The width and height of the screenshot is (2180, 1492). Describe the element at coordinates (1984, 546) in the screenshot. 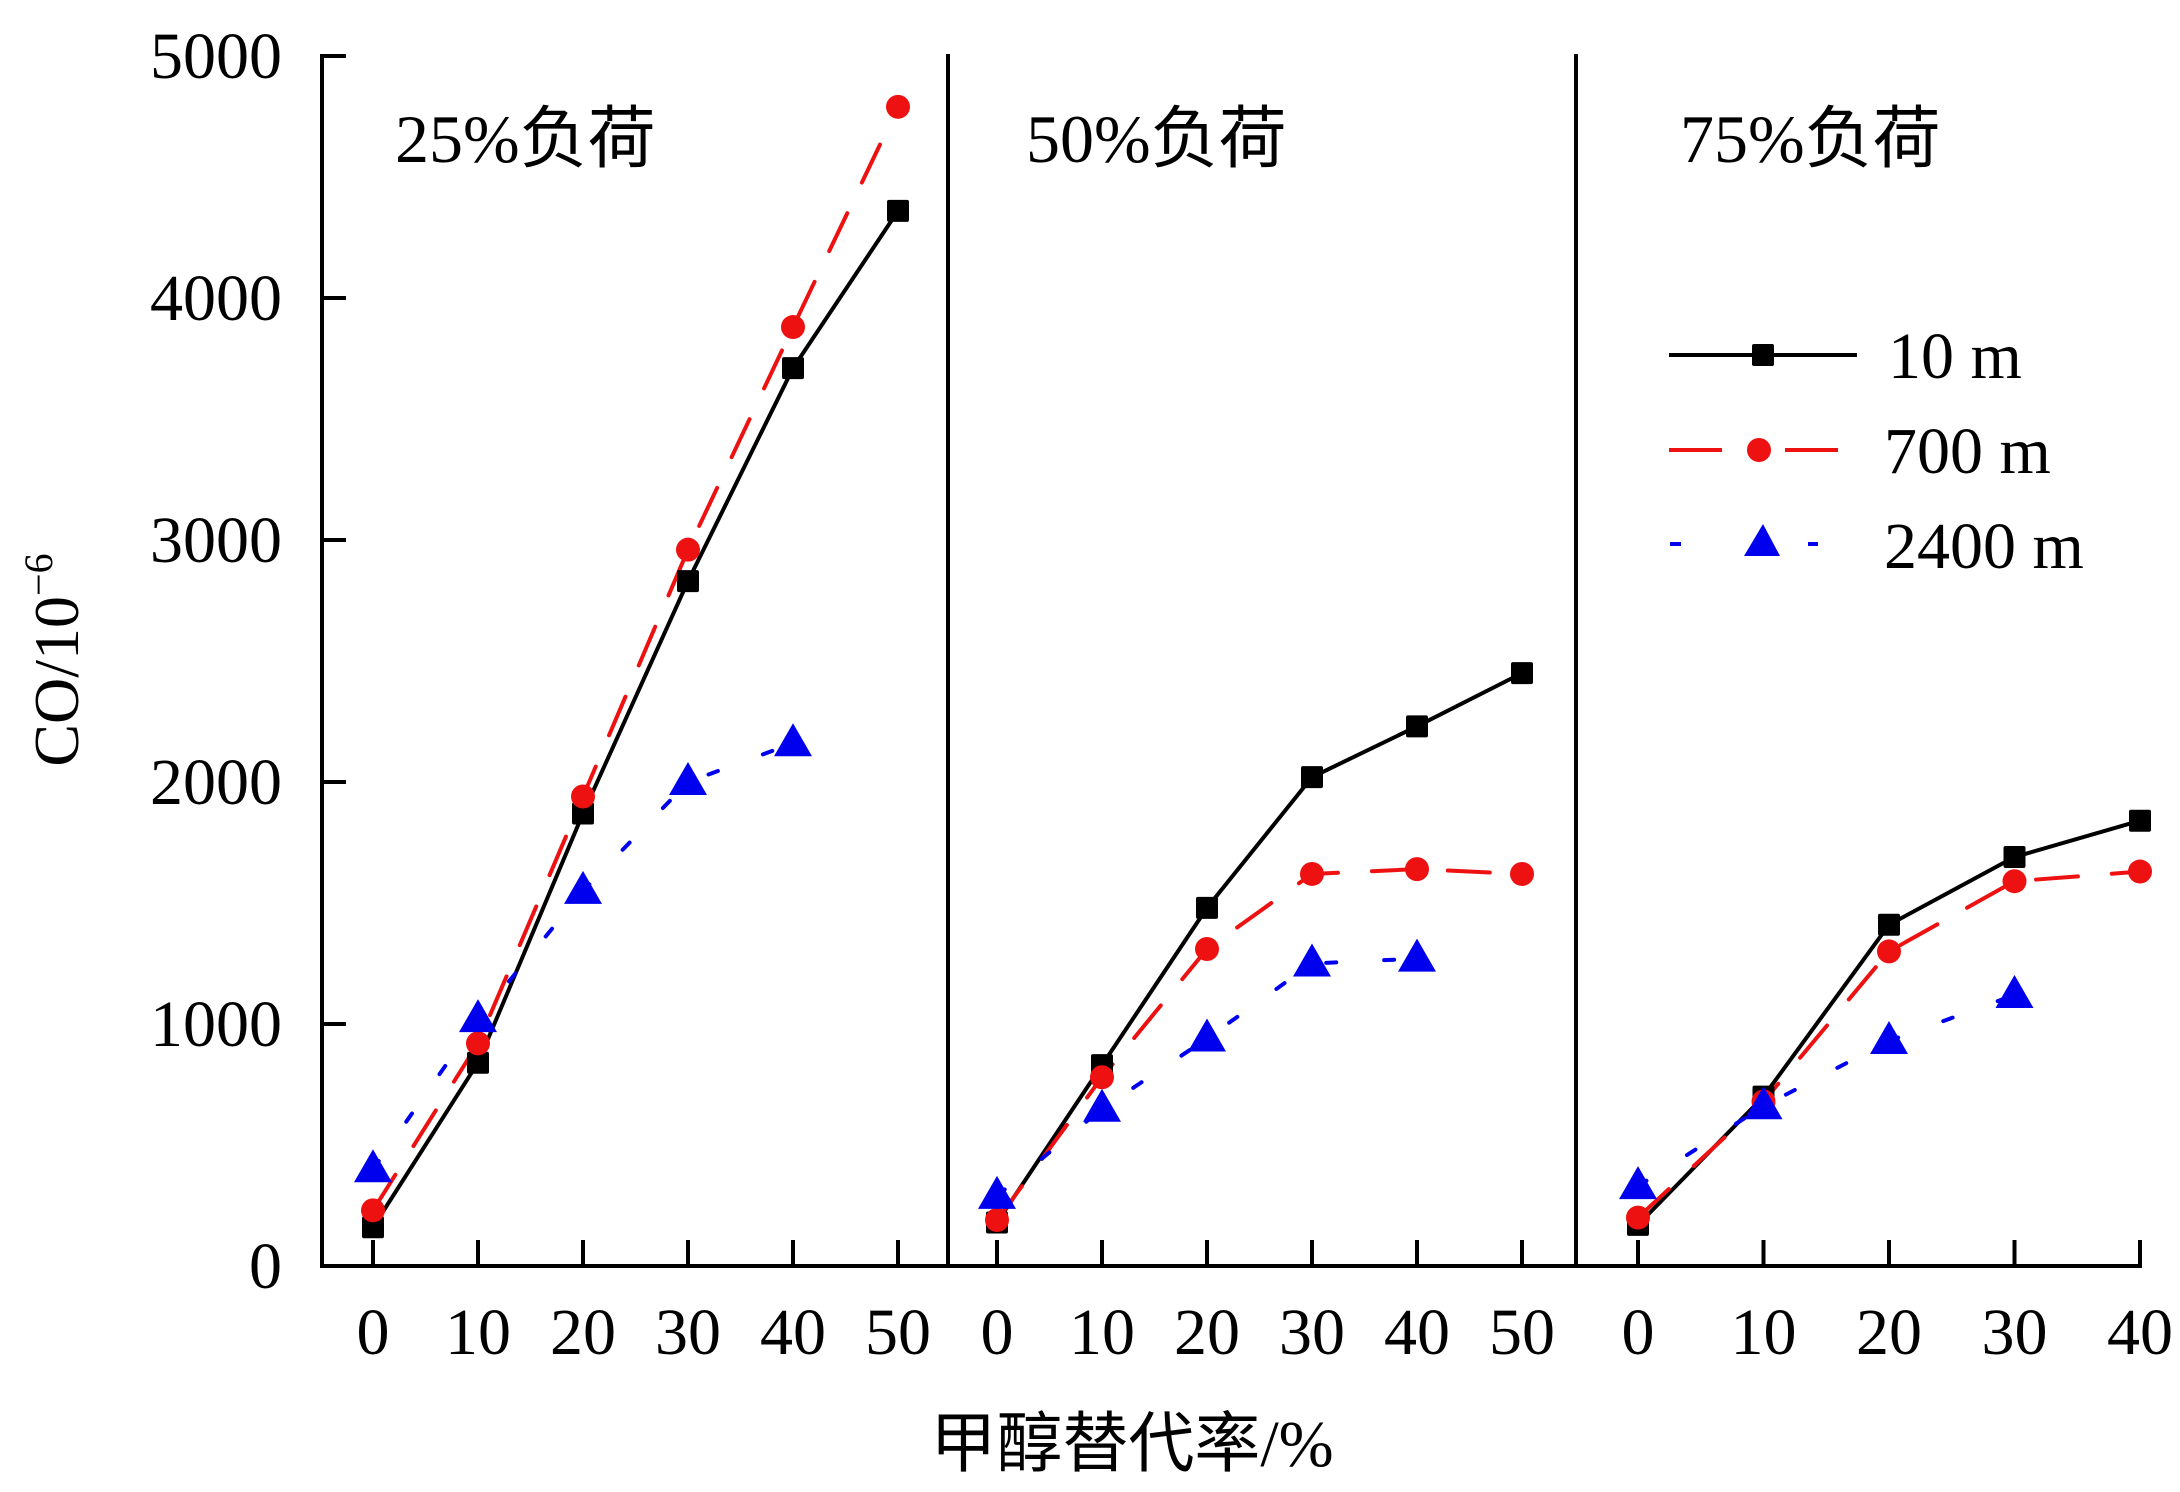

I see `legend-label-2400m: 2400 m` at that location.